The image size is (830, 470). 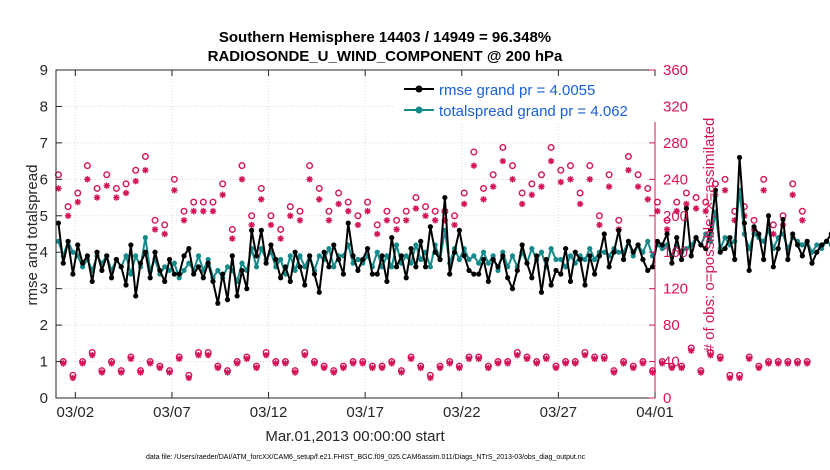 I want to click on legend-box, so click(x=525, y=99).